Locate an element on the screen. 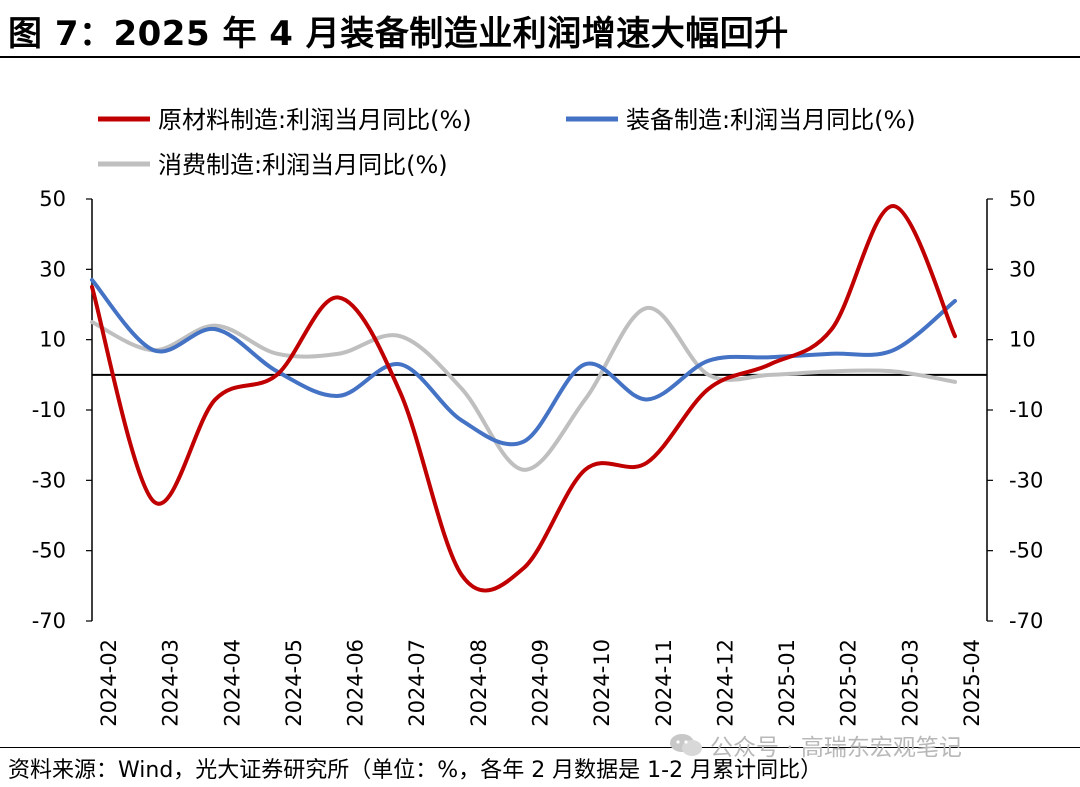 The height and width of the screenshot is (787, 1080). legend-label: 装备制造:利润当月同比(%) is located at coordinates (771, 120).